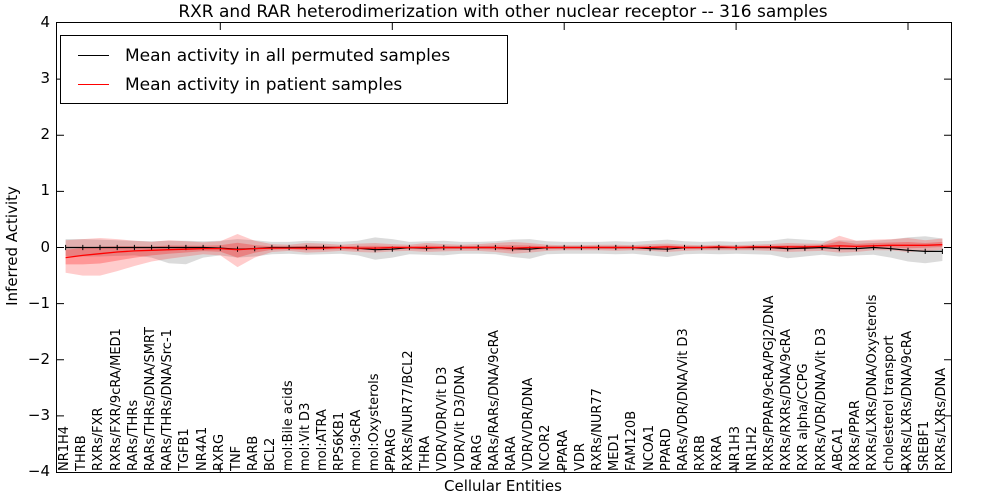  Describe the element at coordinates (99, 439) in the screenshot. I see `x-tick-label: RXRs/FXR` at that location.